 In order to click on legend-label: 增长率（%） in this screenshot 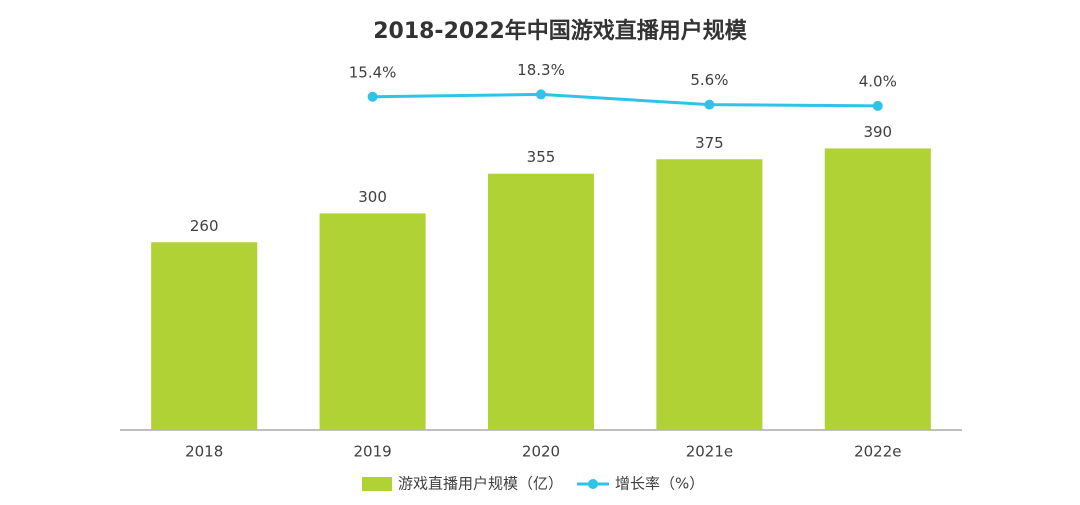, I will do `click(659, 484)`.